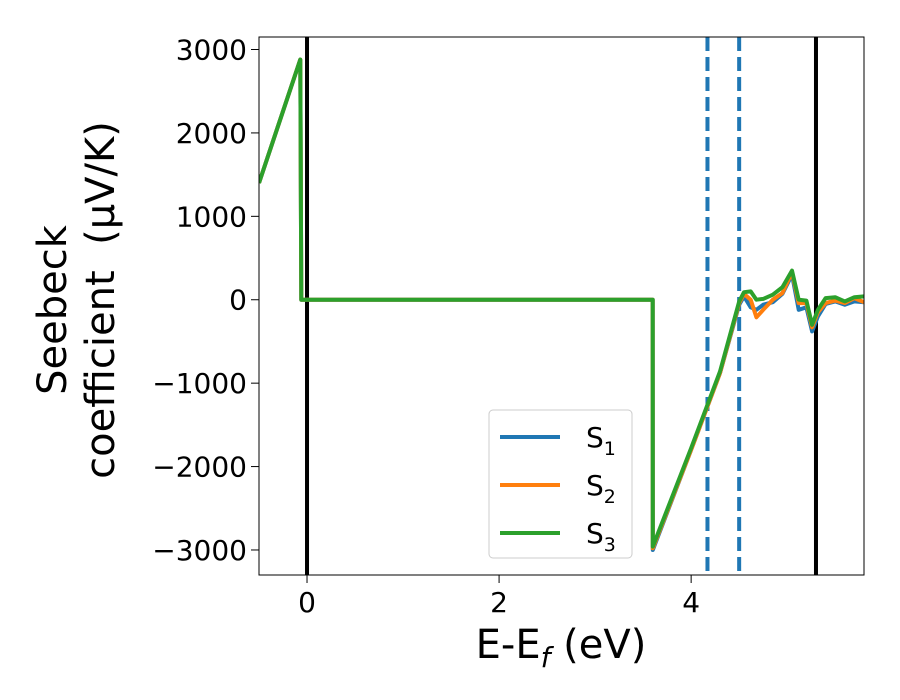 This screenshot has height=700, width=900. Describe the element at coordinates (53, 309) in the screenshot. I see `y-axis-label-line-1: Seebeck` at that location.